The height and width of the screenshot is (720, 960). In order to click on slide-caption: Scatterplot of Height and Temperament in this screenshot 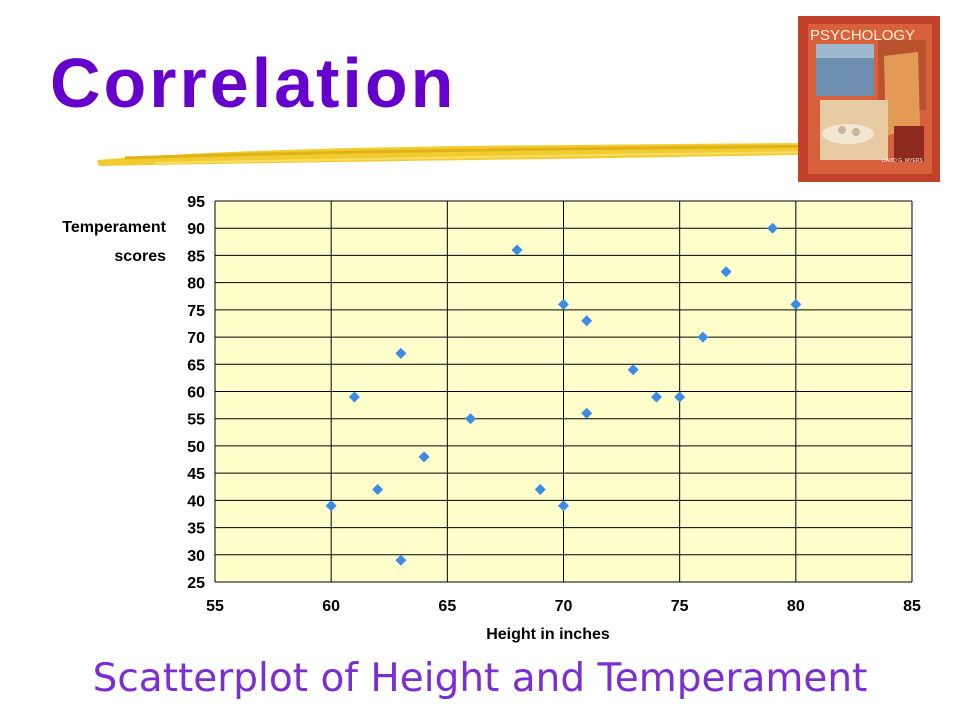, I will do `click(480, 678)`.